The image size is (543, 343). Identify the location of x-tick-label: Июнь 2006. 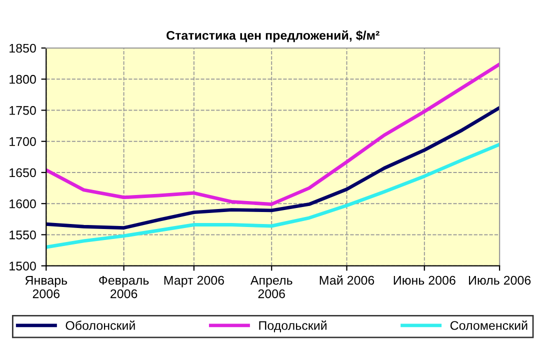
(425, 280).